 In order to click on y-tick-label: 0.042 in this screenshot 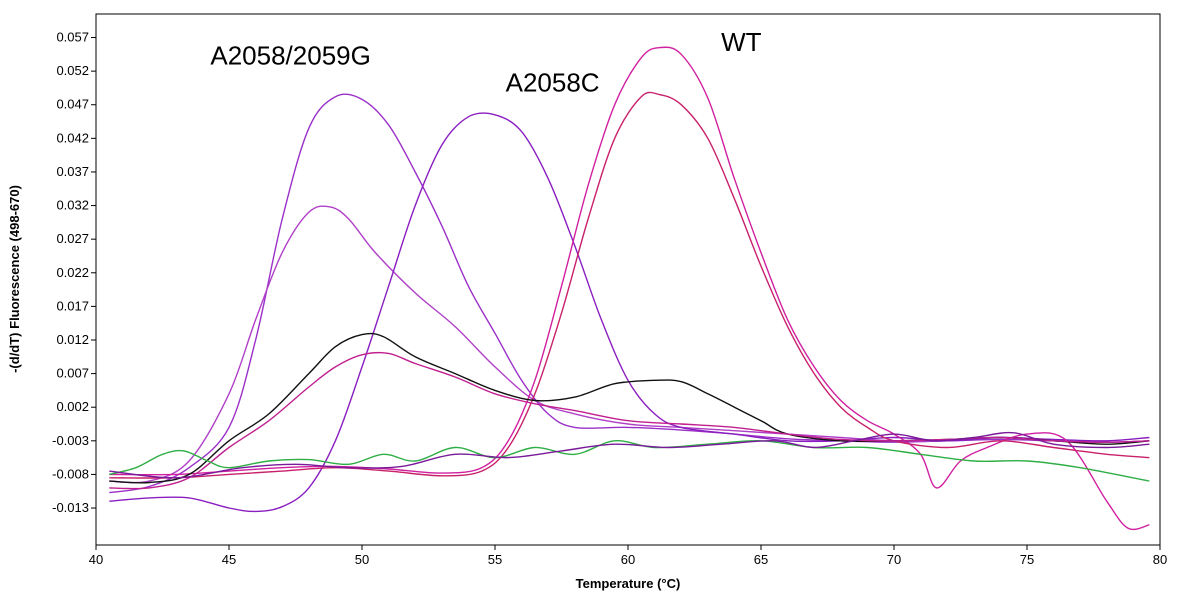, I will do `click(72, 137)`.